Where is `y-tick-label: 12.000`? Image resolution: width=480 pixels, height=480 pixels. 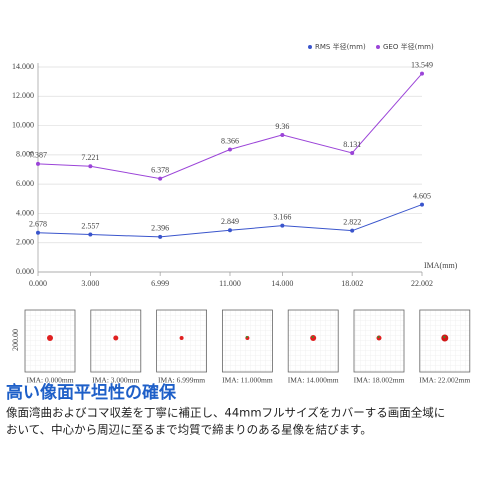
y-tick-label: 12.000 is located at coordinates (23, 95).